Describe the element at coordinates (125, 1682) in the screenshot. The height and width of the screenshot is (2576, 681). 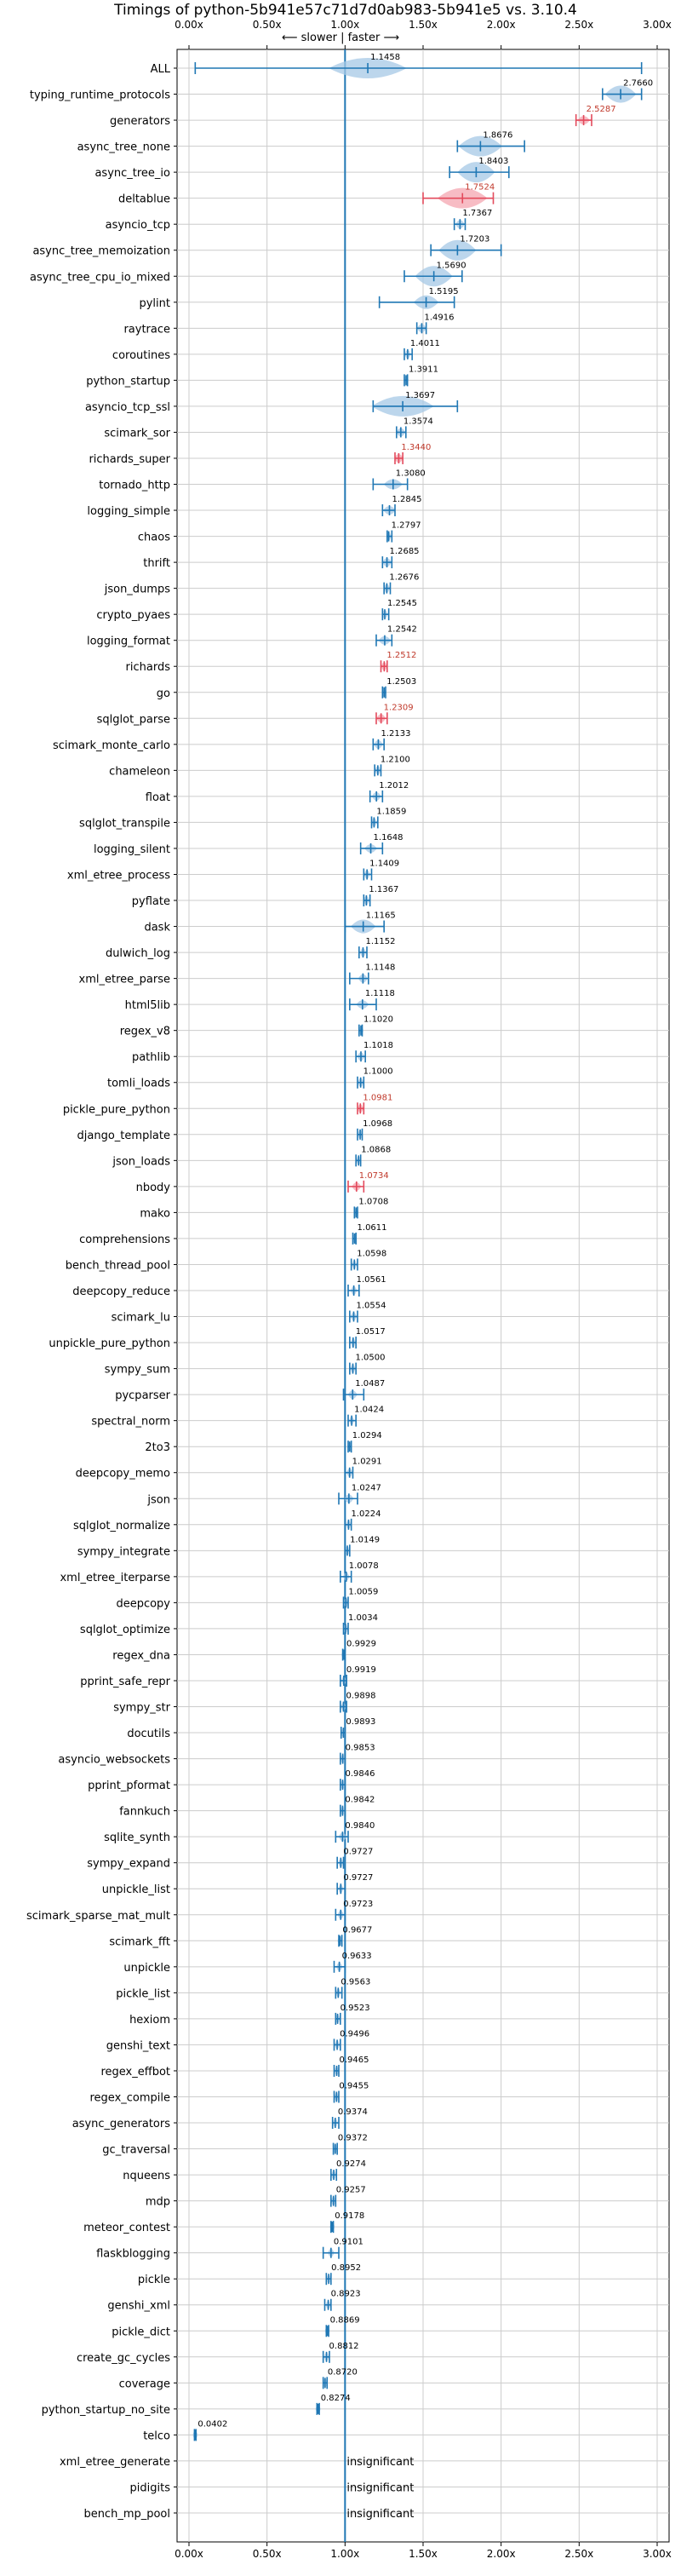
I see `benchmark-name: pprint_safe_repr` at that location.